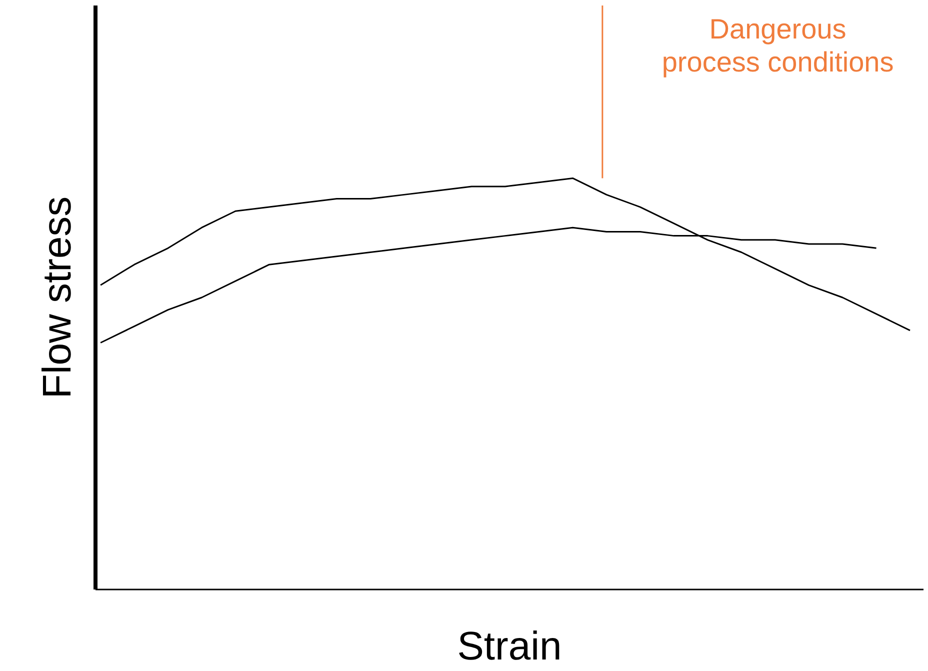  Describe the element at coordinates (58, 297) in the screenshot. I see `y-axis-title: Flow stress` at that location.